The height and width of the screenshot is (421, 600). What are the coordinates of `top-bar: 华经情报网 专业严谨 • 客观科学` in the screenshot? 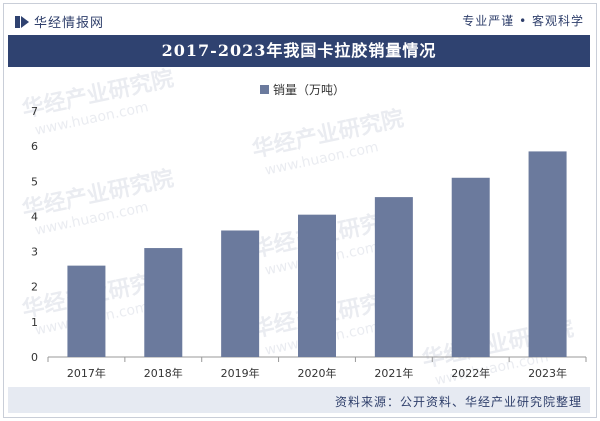 It's located at (300, 19).